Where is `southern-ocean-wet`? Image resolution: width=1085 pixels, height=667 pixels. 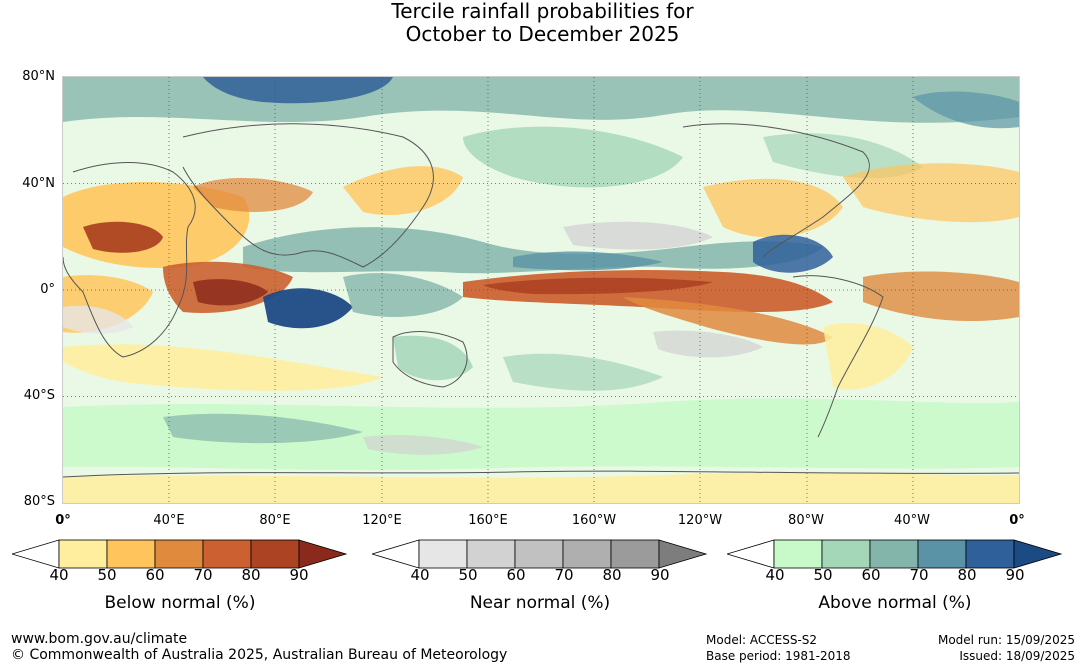
southern-ocean-wet is located at coordinates (541, 434).